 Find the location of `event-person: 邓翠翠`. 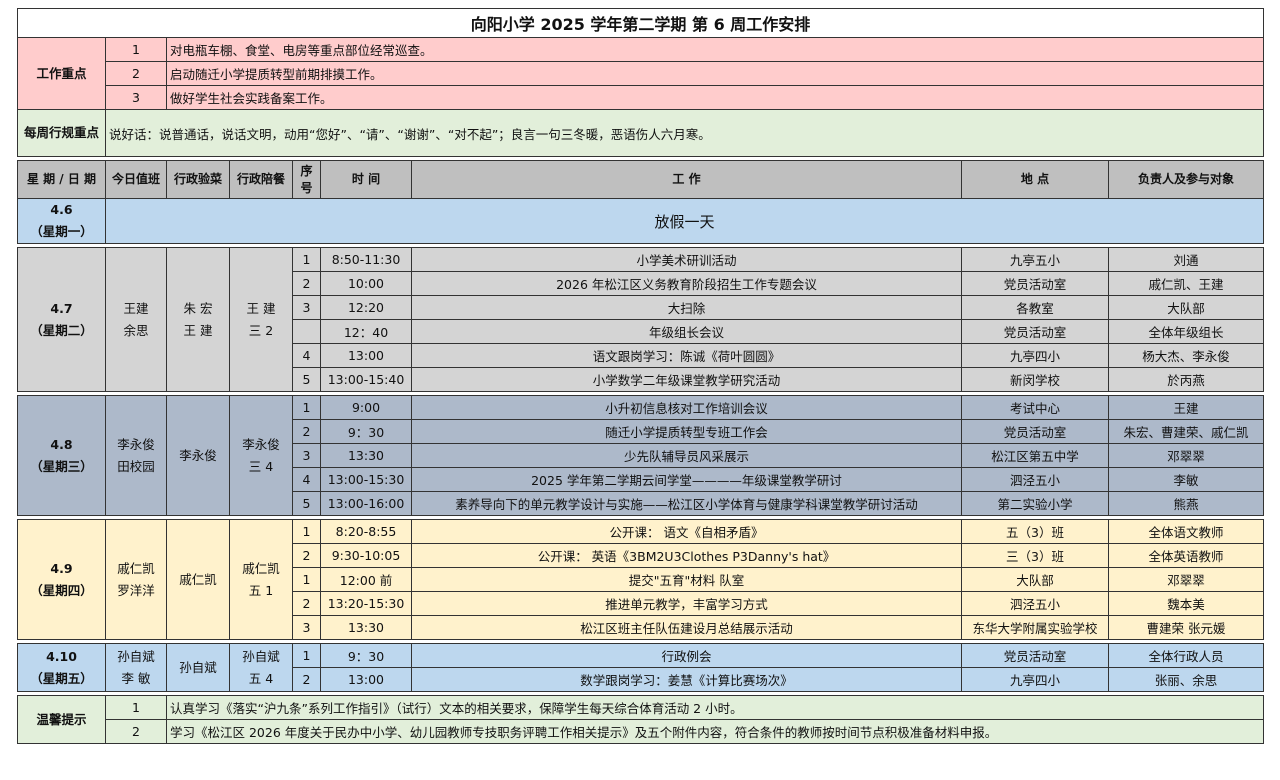

event-person: 邓翠翠 is located at coordinates (1186, 455).